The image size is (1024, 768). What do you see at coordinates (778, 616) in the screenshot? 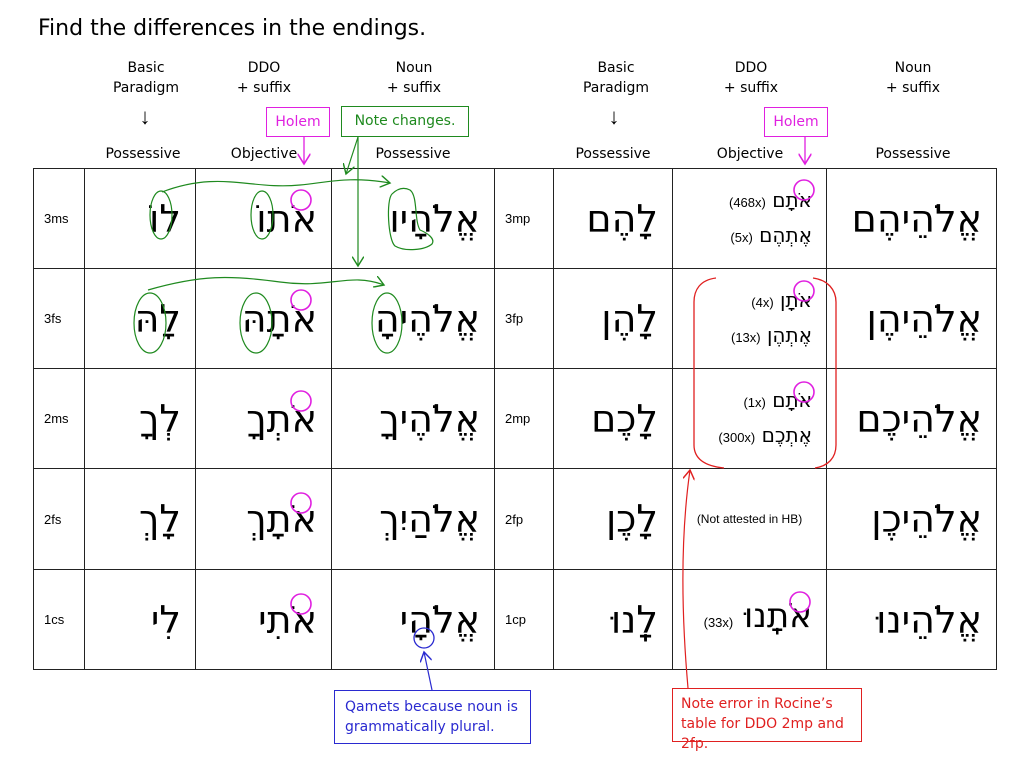
I see `ddo-variant-form: אֹתָֽנוּ` at bounding box center [778, 616].